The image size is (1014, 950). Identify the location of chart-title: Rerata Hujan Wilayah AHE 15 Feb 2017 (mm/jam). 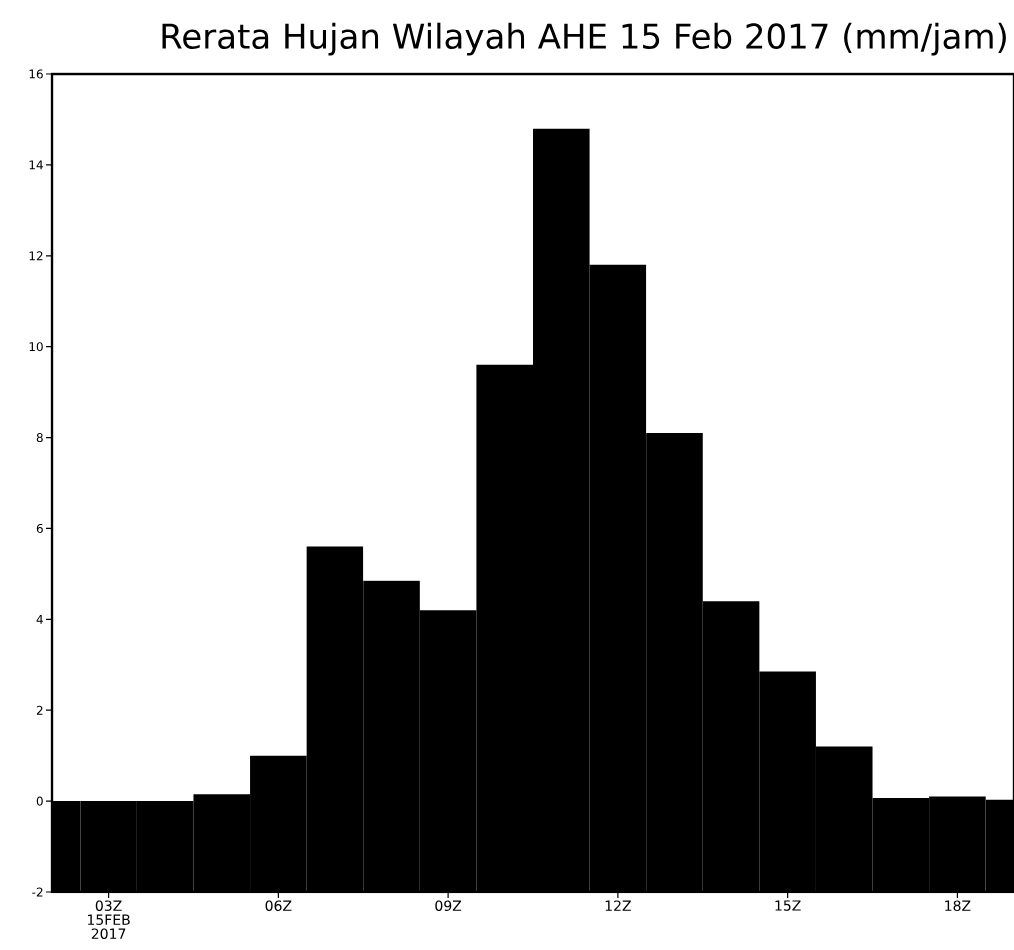
(584, 39).